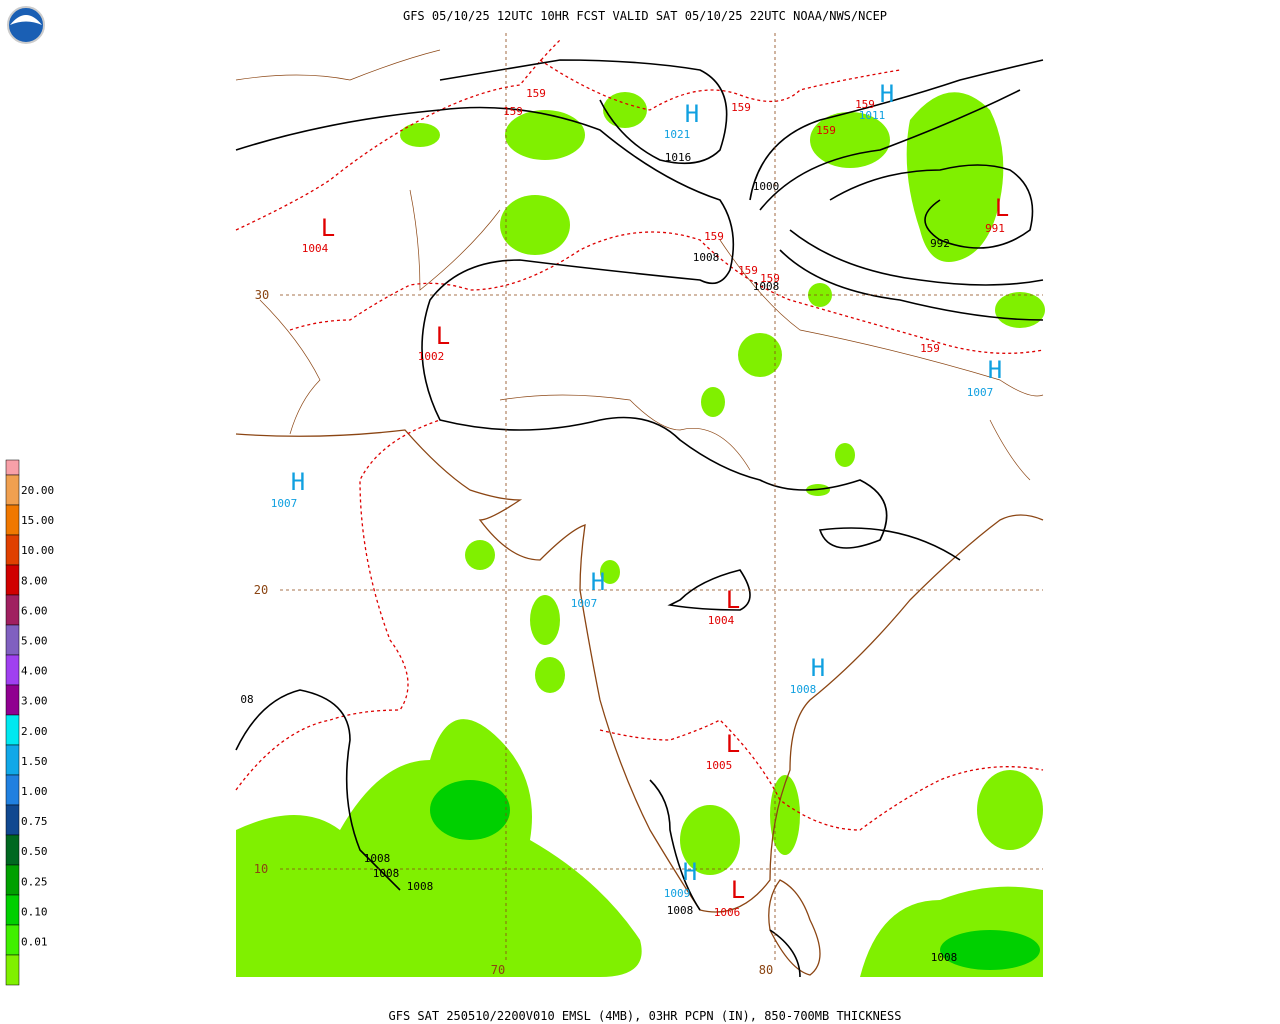  What do you see at coordinates (34, 821) in the screenshot?
I see `legend-label: 0.75` at bounding box center [34, 821].